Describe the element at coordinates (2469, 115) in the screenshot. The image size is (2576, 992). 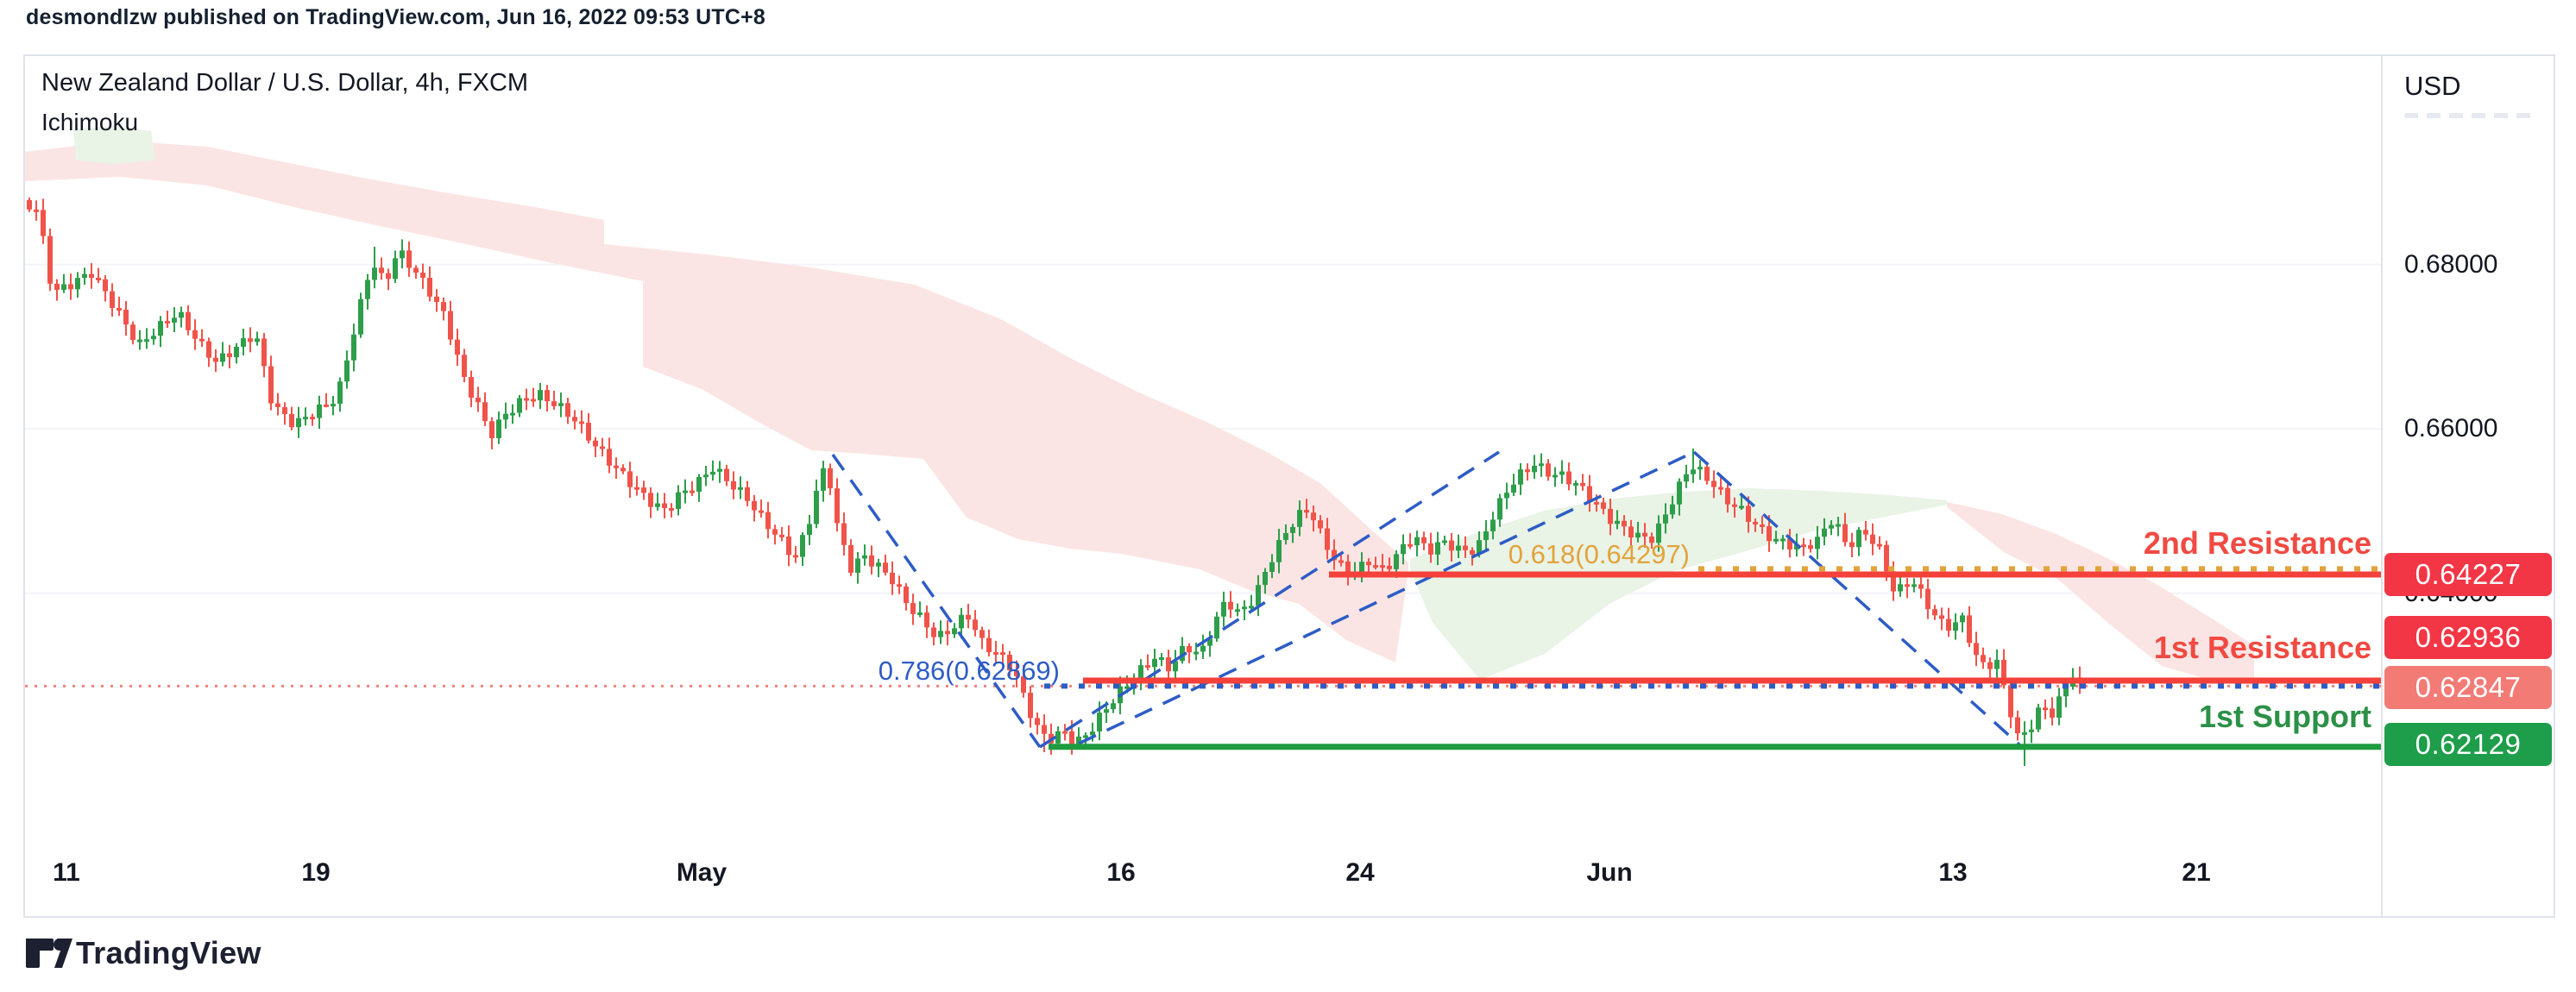
I see `faded-price-placeholder` at that location.